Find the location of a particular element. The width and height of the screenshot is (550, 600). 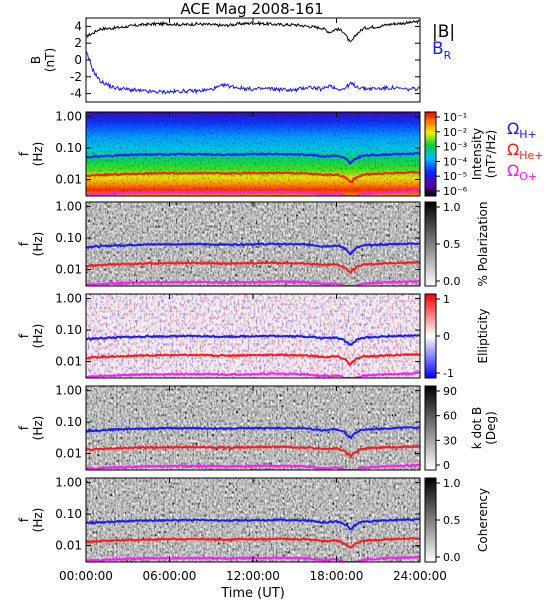

colorbar-3: 90 60 30 0 k dot B (Deg) is located at coordinates (461, 428).